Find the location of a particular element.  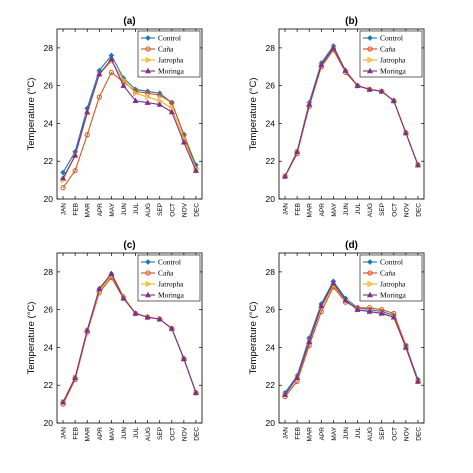

x-tick-label: JUL is located at coordinates (358, 209).